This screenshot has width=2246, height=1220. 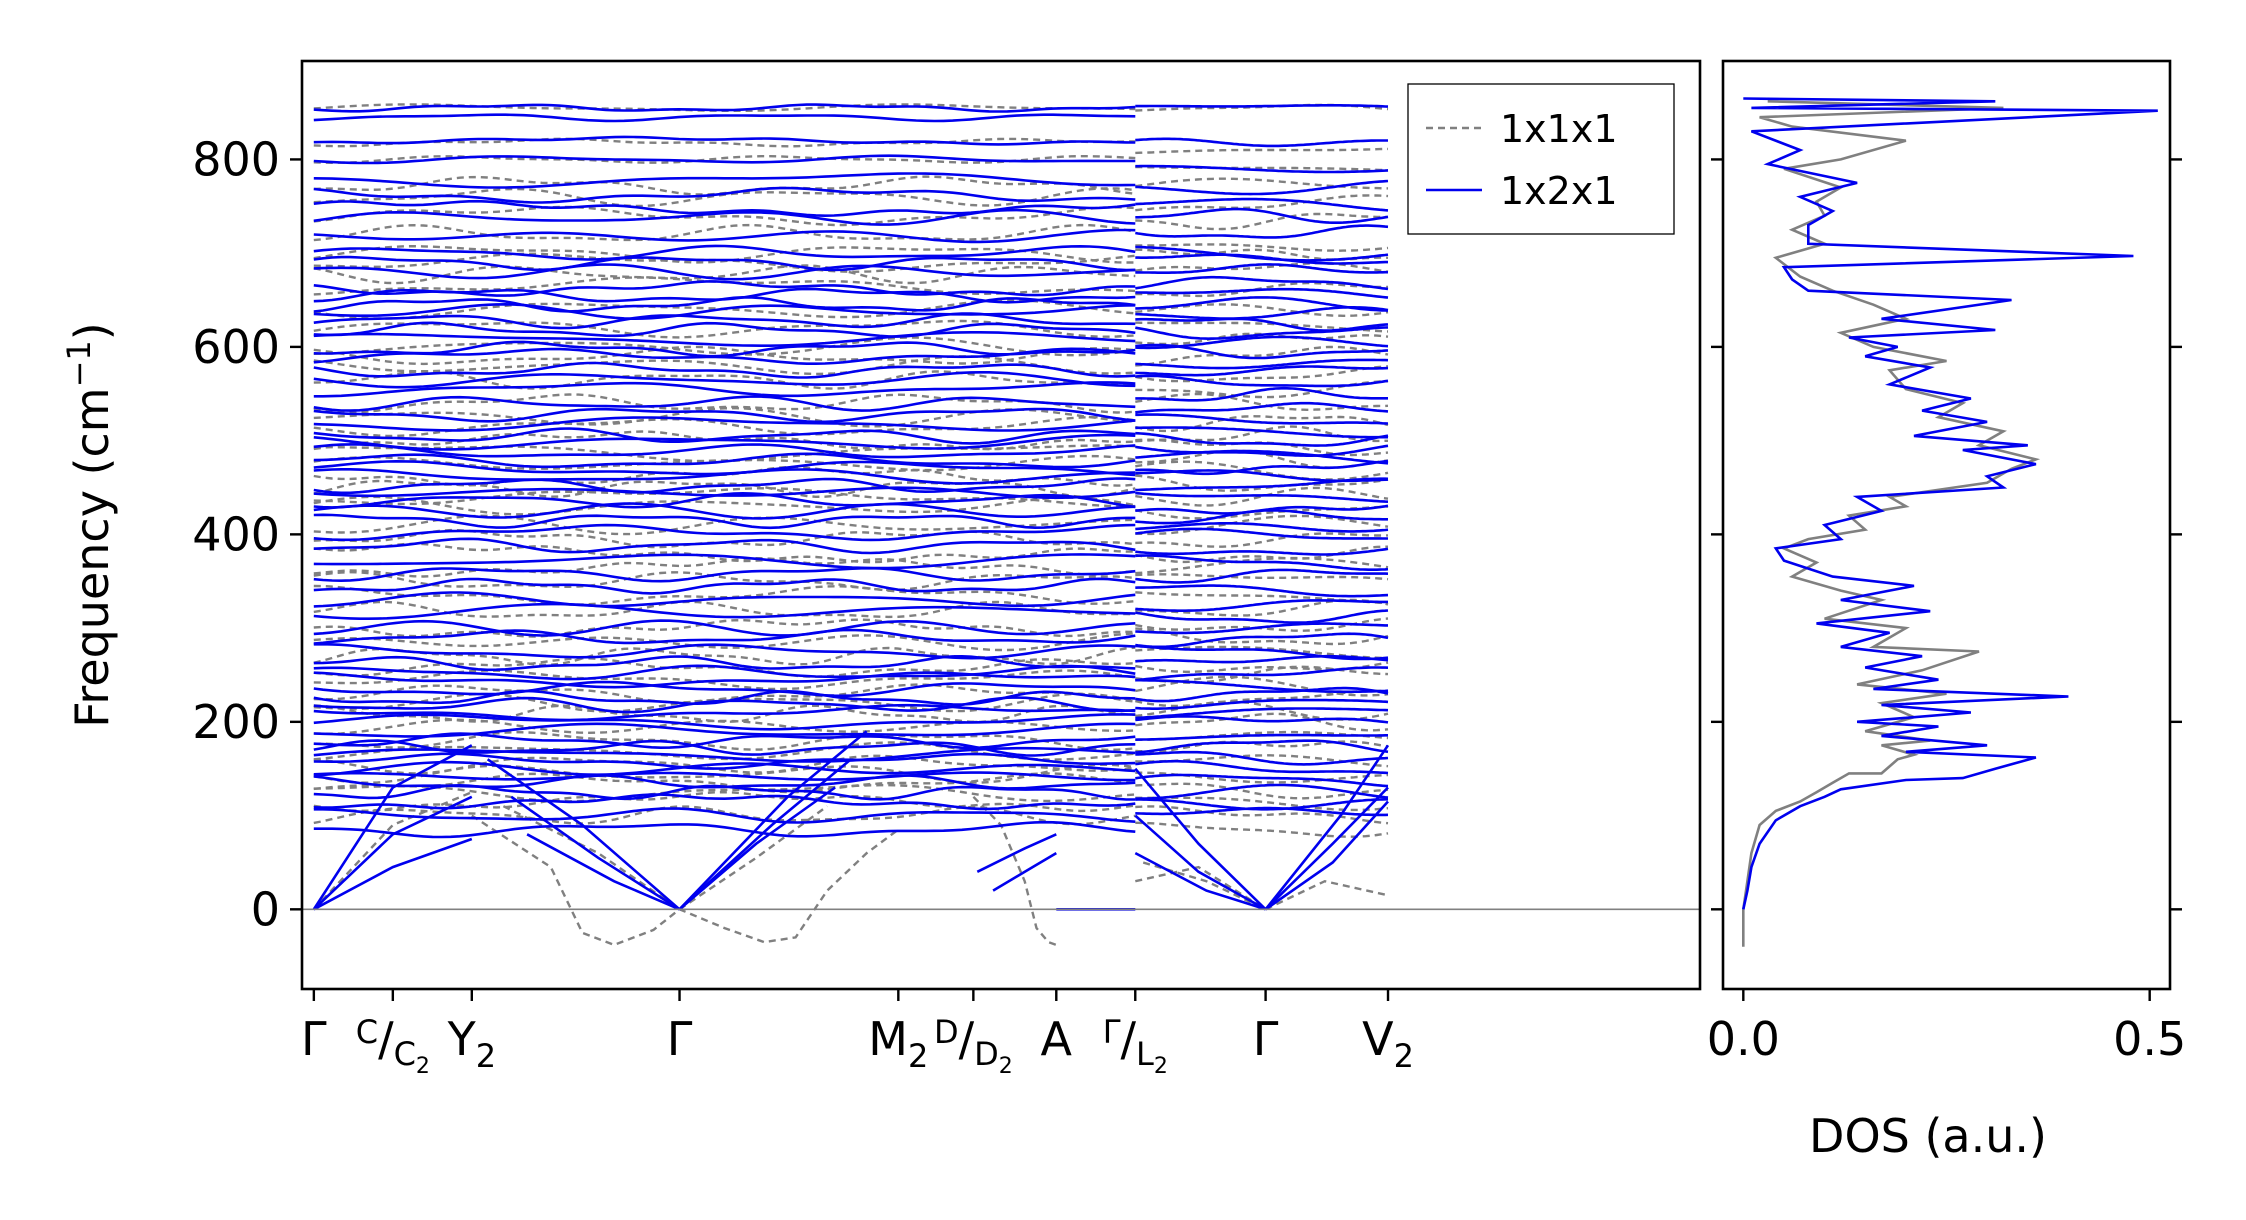 What do you see at coordinates (1950, 503) in the screenshot?
I see `dos-curve-1x2x1` at bounding box center [1950, 503].